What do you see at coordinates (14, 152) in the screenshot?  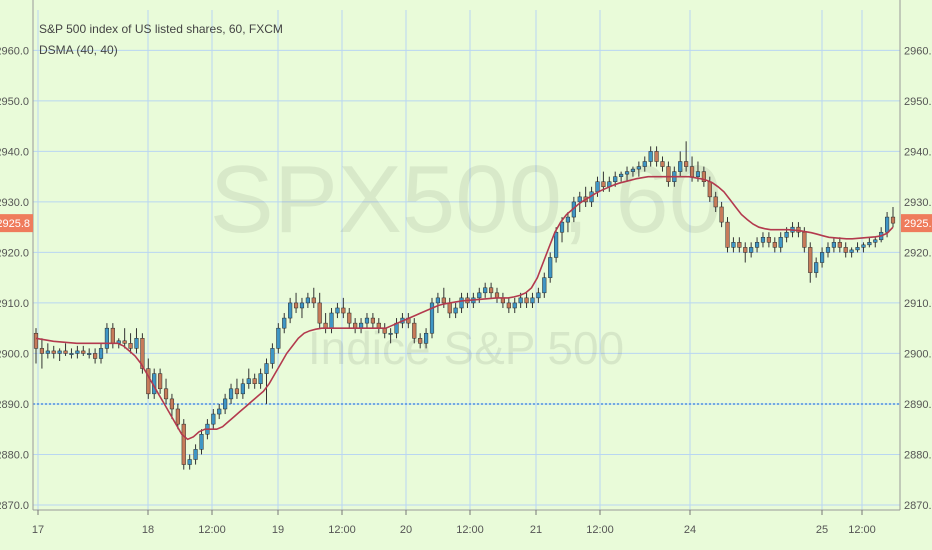 I see `y-tick-label-left: 2940.0` at bounding box center [14, 152].